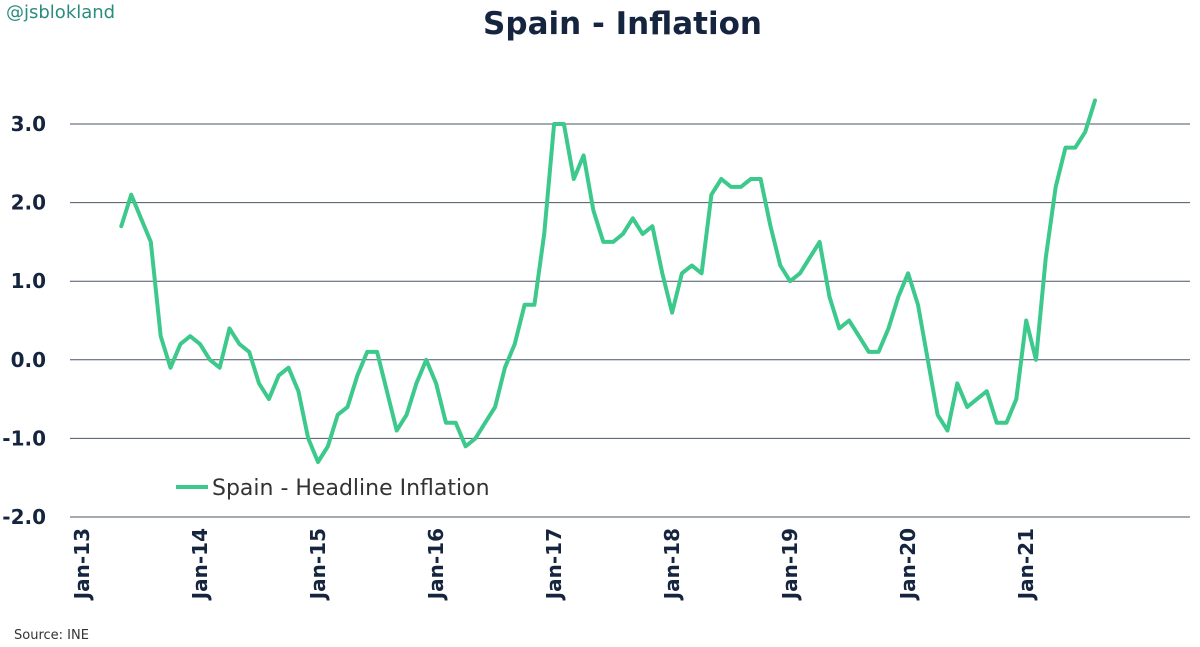 This screenshot has height=647, width=1200. Describe the element at coordinates (318, 564) in the screenshot. I see `x-tick-label: Jan-15` at that location.